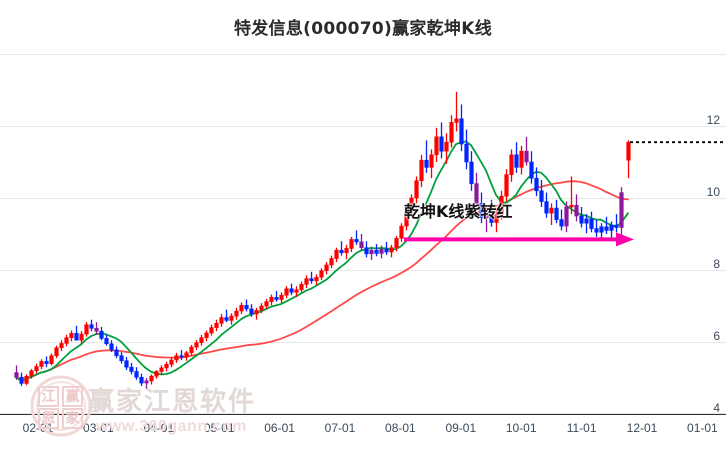 This screenshot has height=450, width=726. I want to click on brand-watermark-text: 赢家江恩软件, so click(172, 402).